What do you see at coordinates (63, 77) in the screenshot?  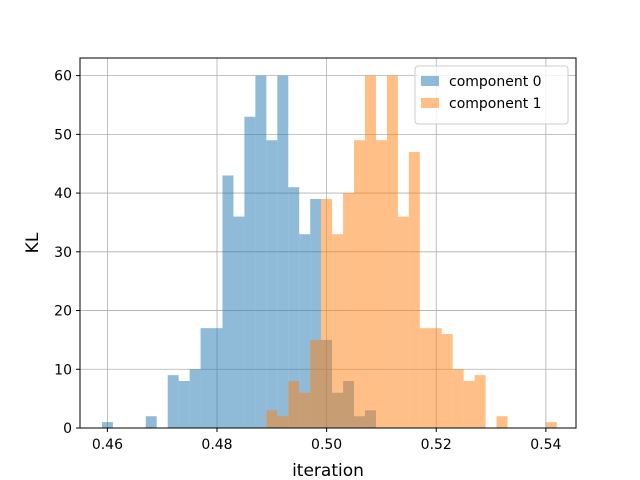 I see `y-tick-label: 60` at bounding box center [63, 77].